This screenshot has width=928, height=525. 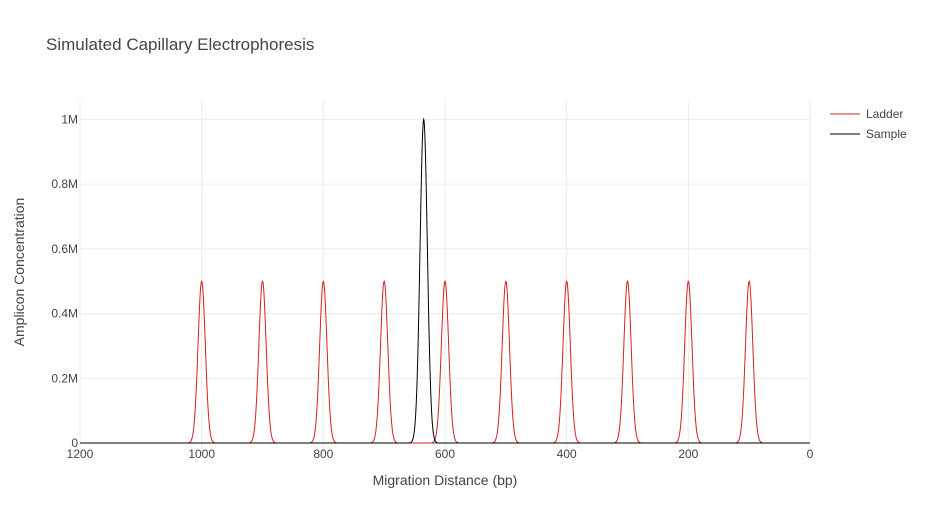 What do you see at coordinates (868, 124) in the screenshot?
I see `legend: Ladder Sample` at bounding box center [868, 124].